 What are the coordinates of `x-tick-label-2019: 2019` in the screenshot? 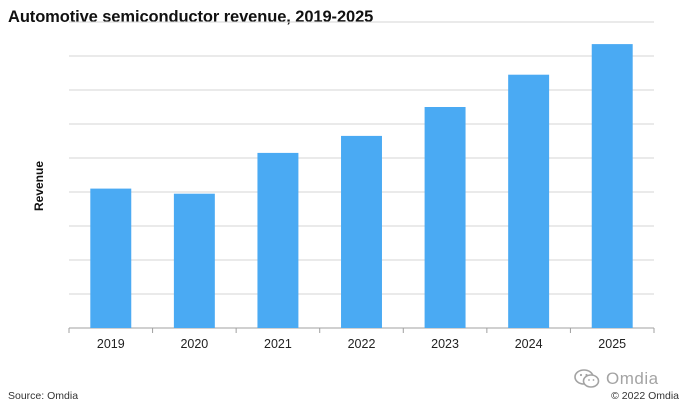 It's located at (111, 344).